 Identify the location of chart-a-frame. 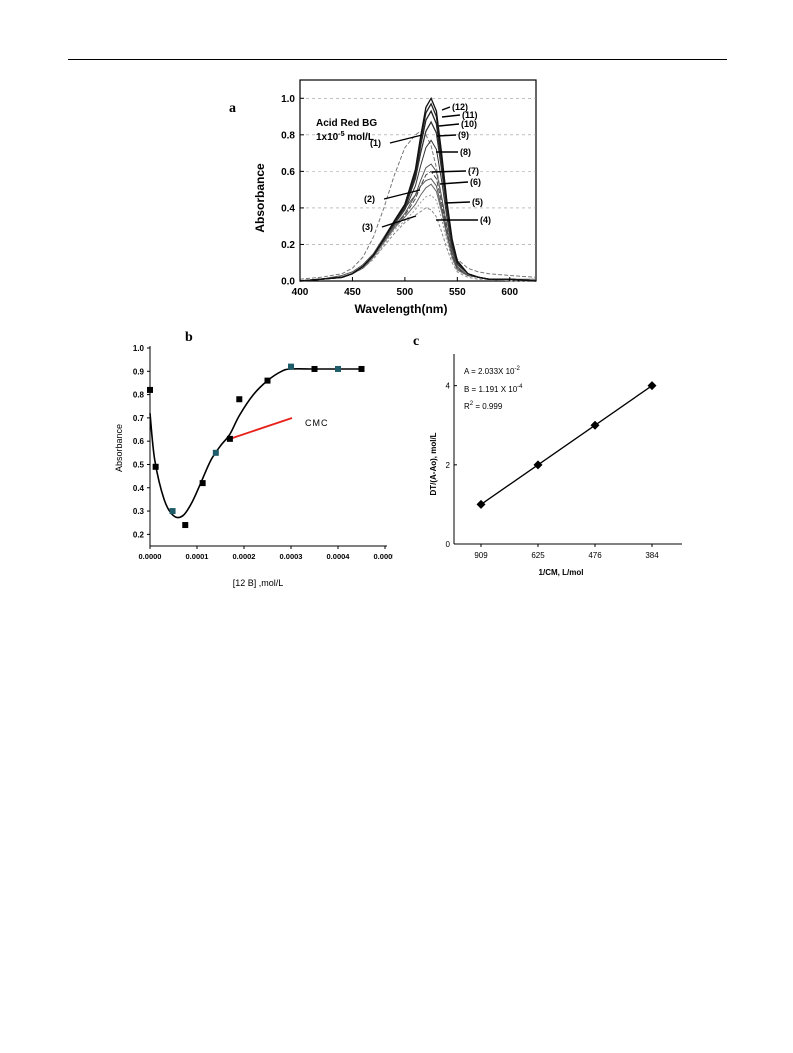
(418, 180).